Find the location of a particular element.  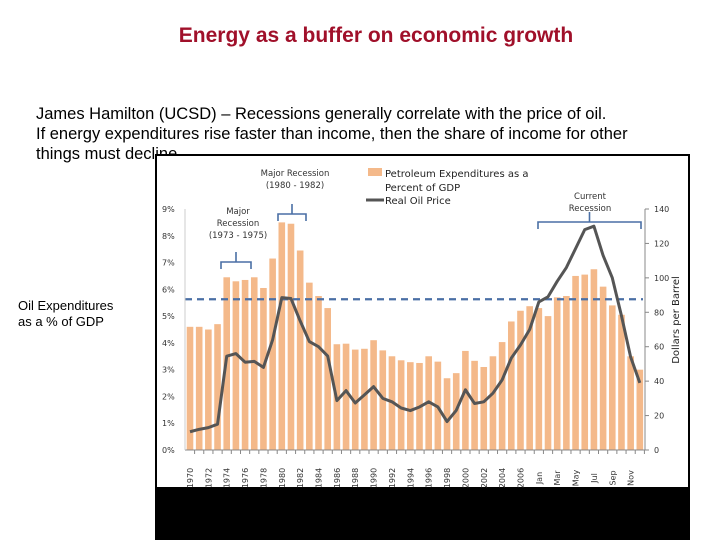

left-tick-label: 0% is located at coordinates (168, 450).